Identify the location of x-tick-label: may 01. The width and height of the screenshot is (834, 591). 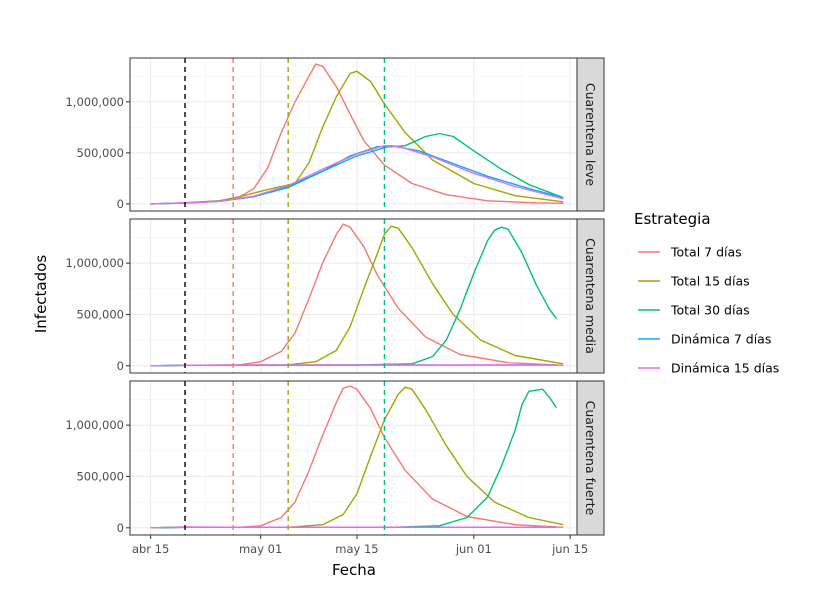
(260, 549).